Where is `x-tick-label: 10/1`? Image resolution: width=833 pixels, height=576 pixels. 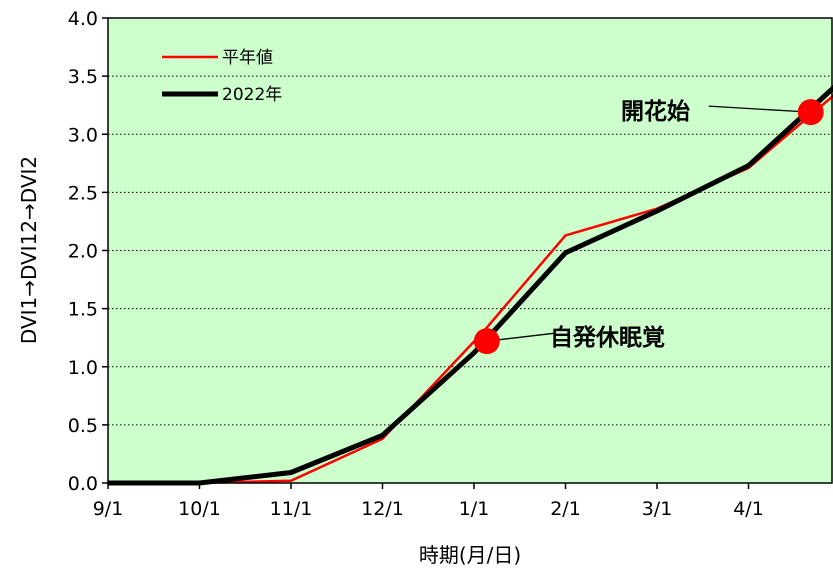
x-tick-label: 10/1 is located at coordinates (199, 509).